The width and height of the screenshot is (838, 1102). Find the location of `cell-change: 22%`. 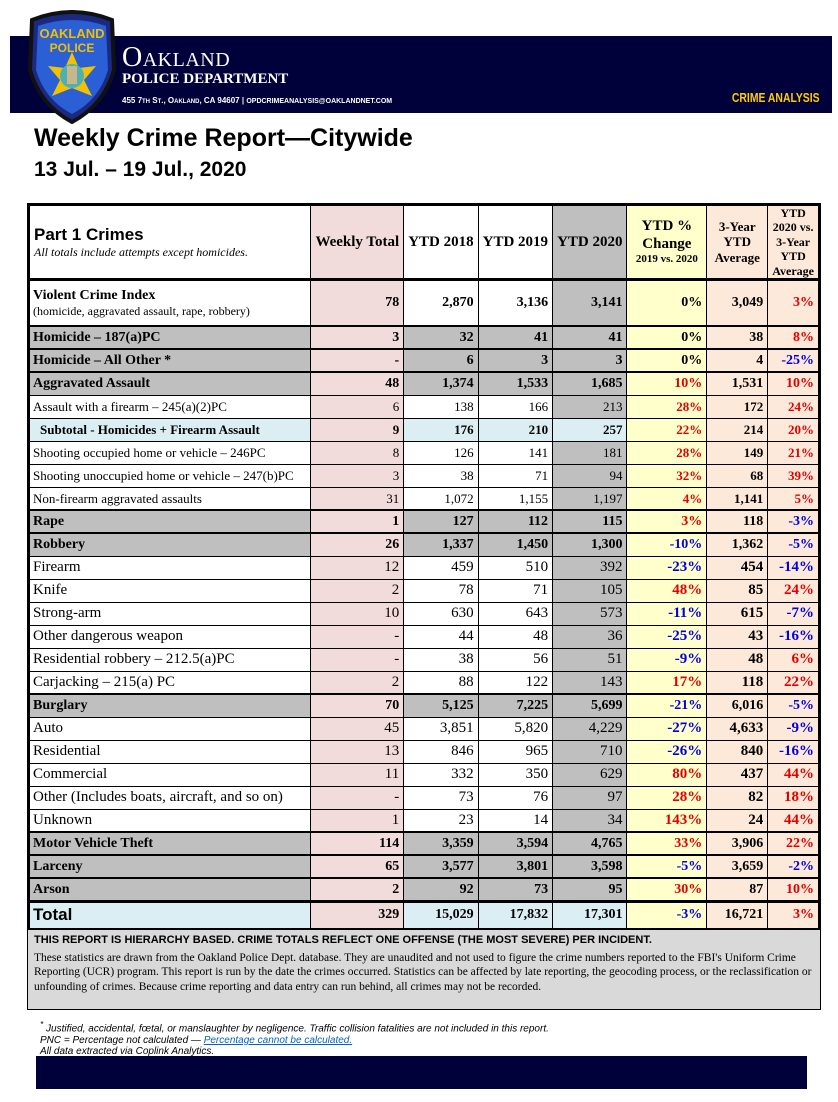

cell-change: 22% is located at coordinates (667, 429).